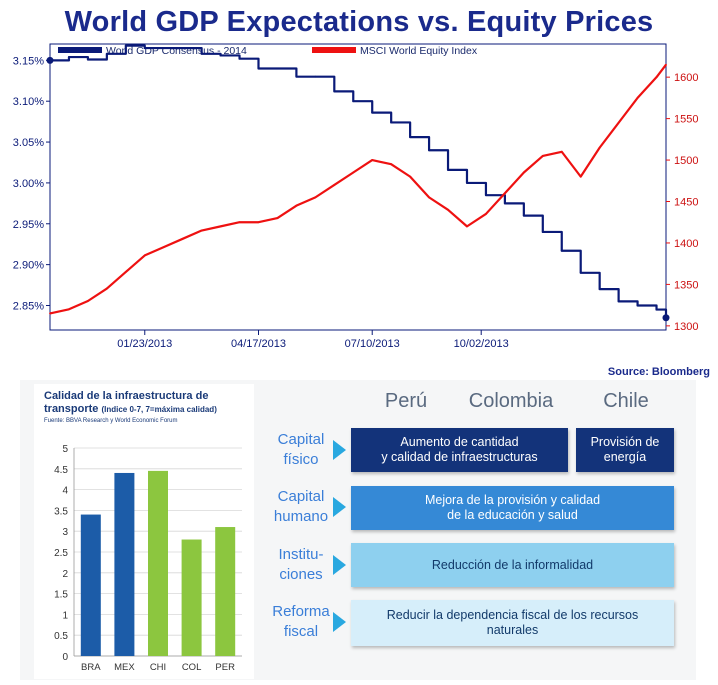 The width and height of the screenshot is (718, 685). I want to click on arrow-icon, so click(339, 450).